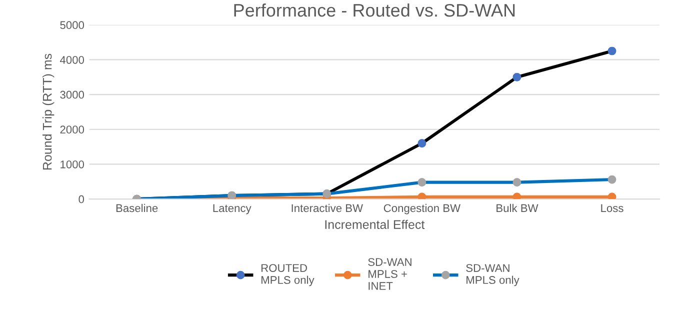 The width and height of the screenshot is (687, 311). I want to click on y-axis-title: Round Trip (RTT) ms, so click(48, 112).